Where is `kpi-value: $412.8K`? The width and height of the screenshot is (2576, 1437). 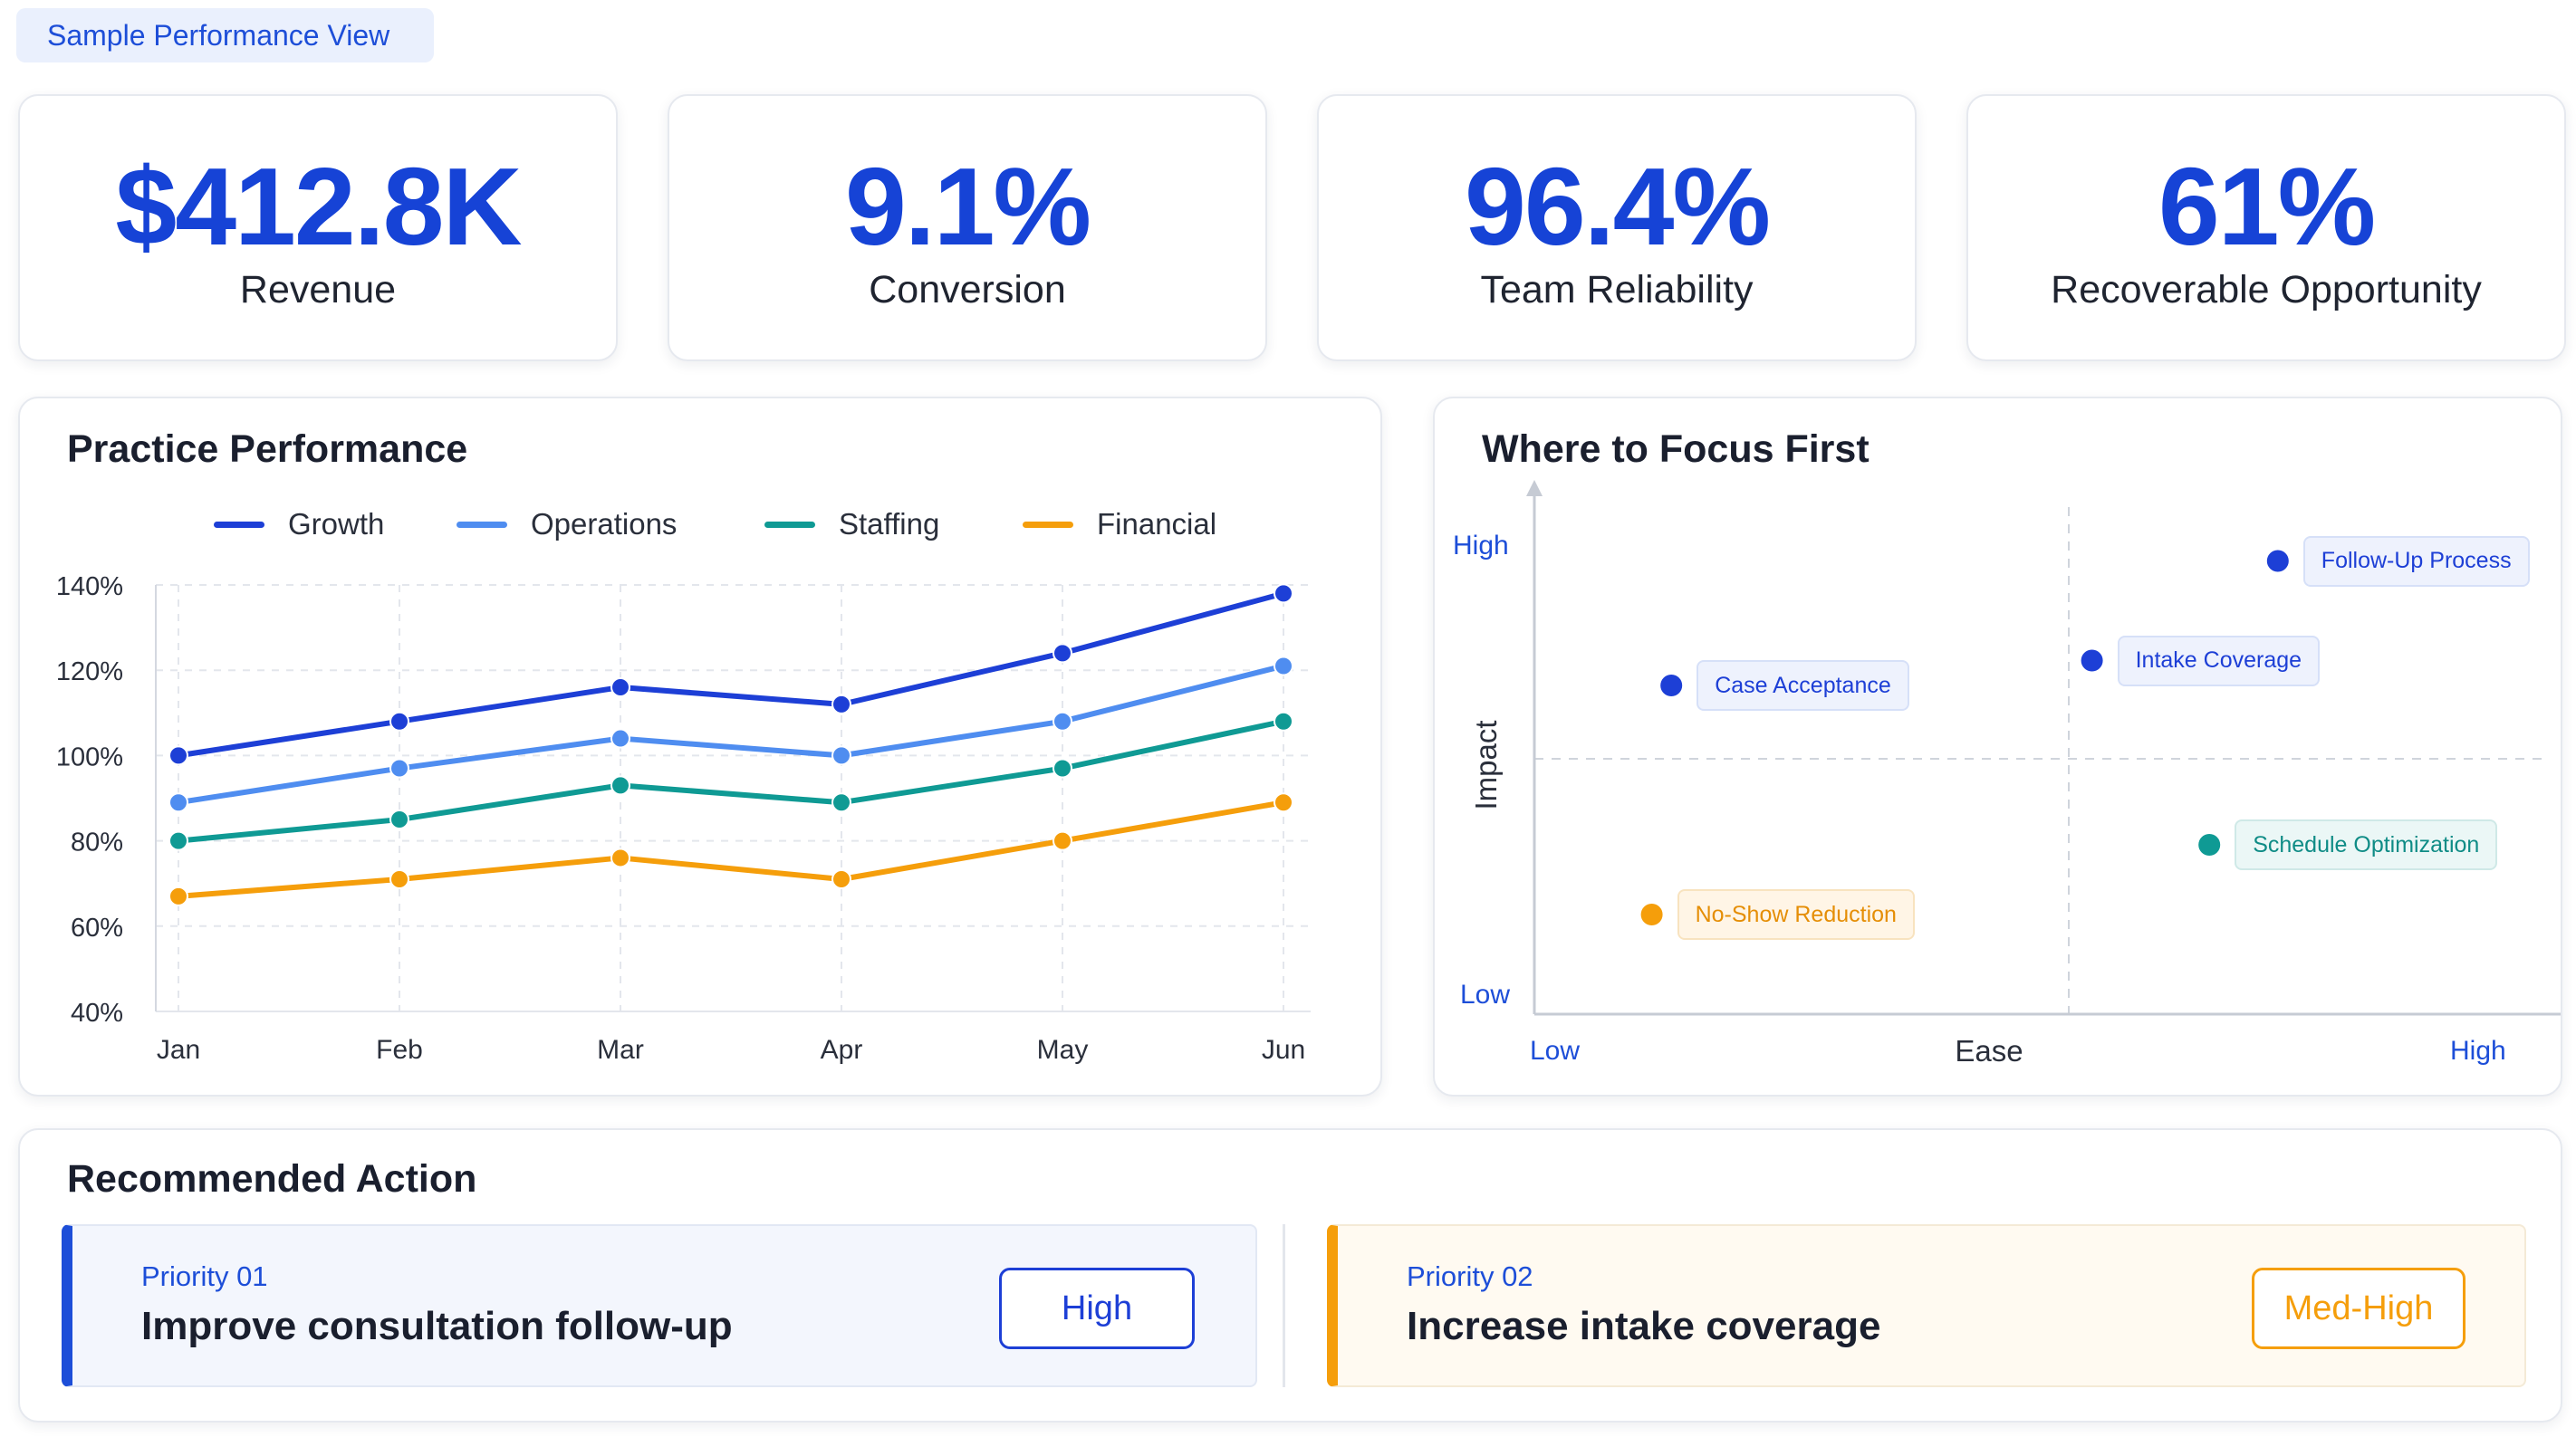 kpi-value: $412.8K is located at coordinates (318, 206).